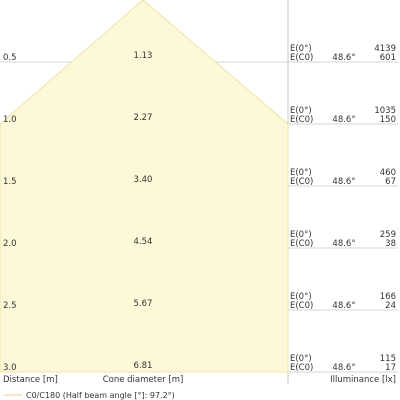  What do you see at coordinates (143, 118) in the screenshot?
I see `diameter-value: 2.27` at bounding box center [143, 118].